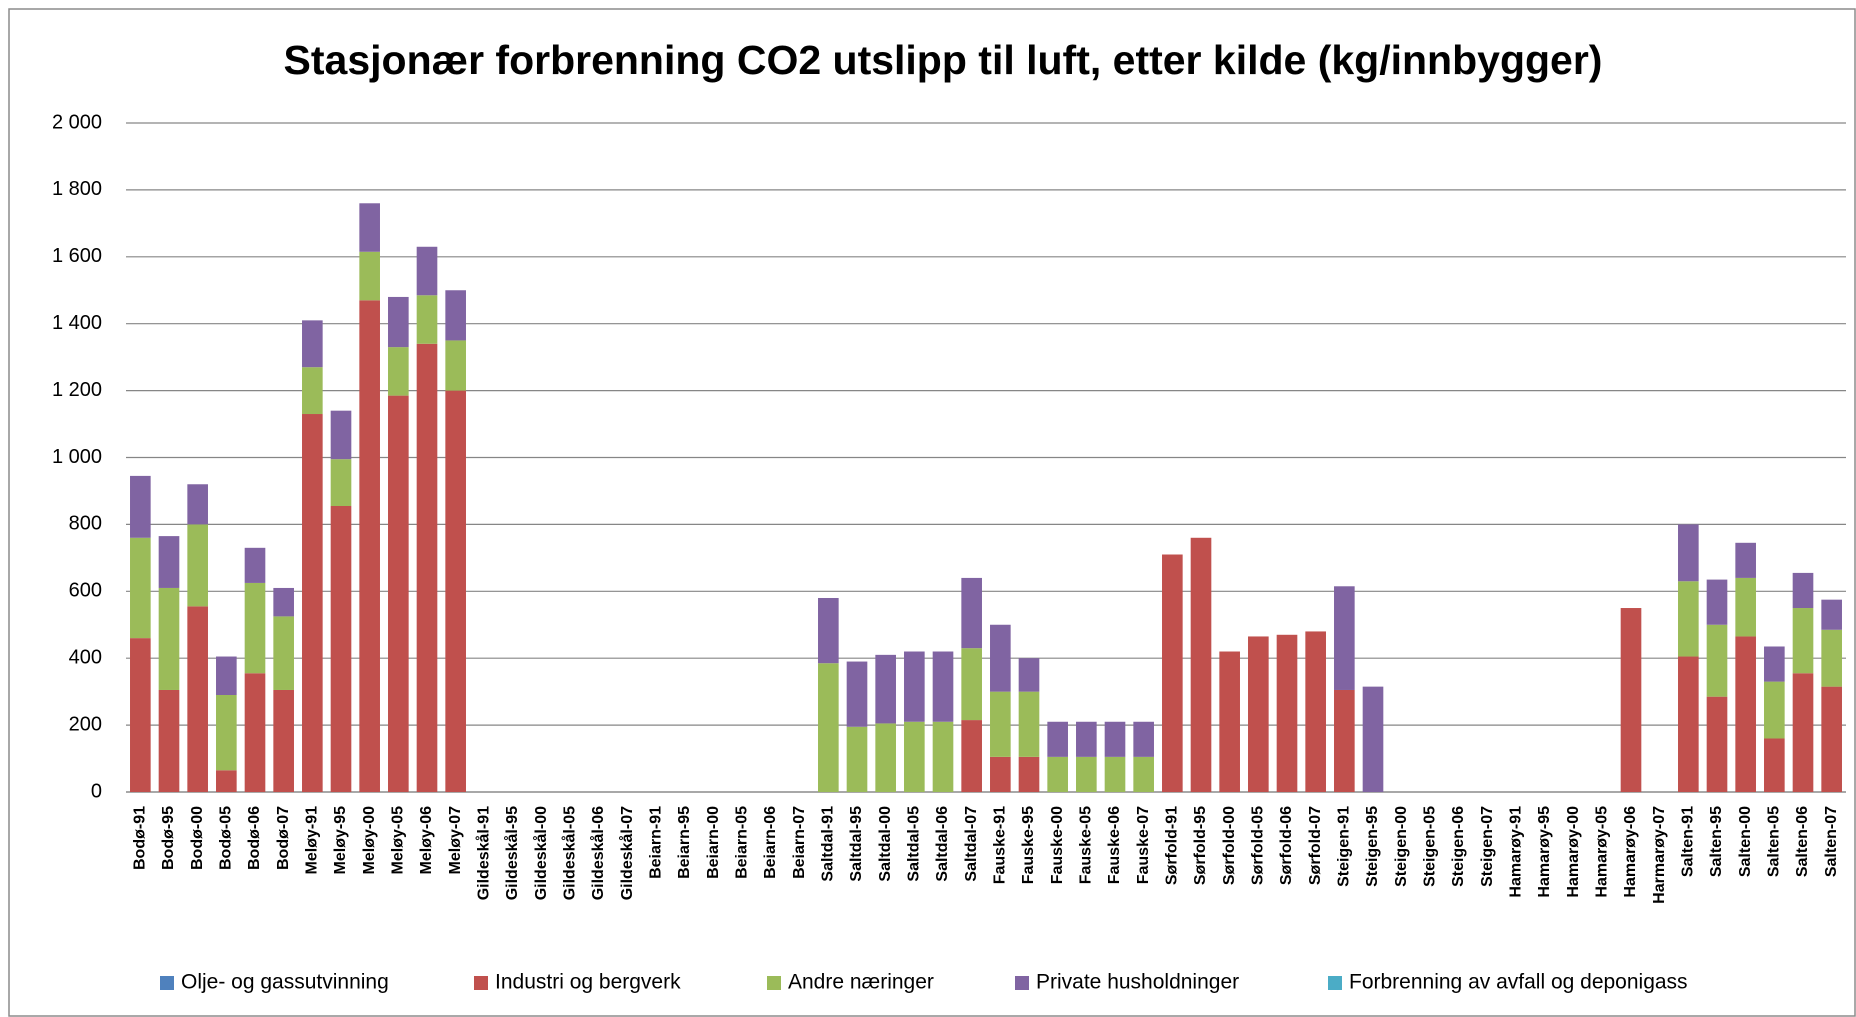 This screenshot has height=1017, width=1856. What do you see at coordinates (914, 844) in the screenshot?
I see `x-tick-label: Saltdal-05` at bounding box center [914, 844].